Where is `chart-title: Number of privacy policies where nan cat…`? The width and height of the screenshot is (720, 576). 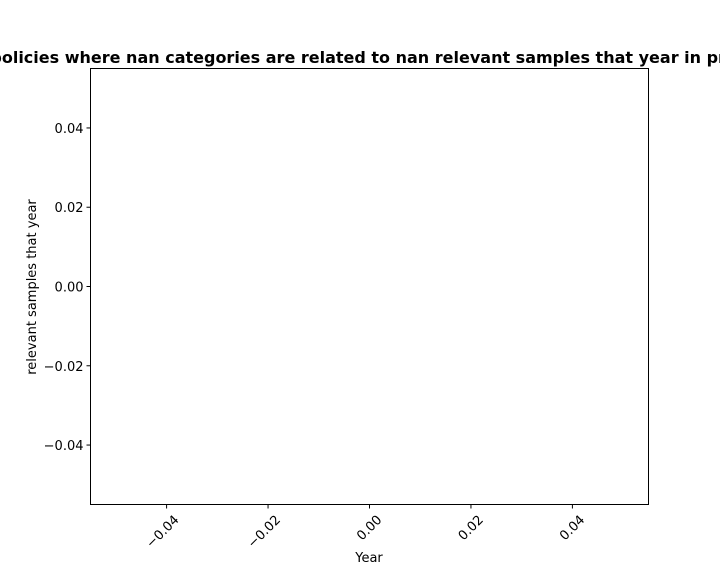 chart-title: Number of privacy policies where nan cat… is located at coordinates (360, 57).